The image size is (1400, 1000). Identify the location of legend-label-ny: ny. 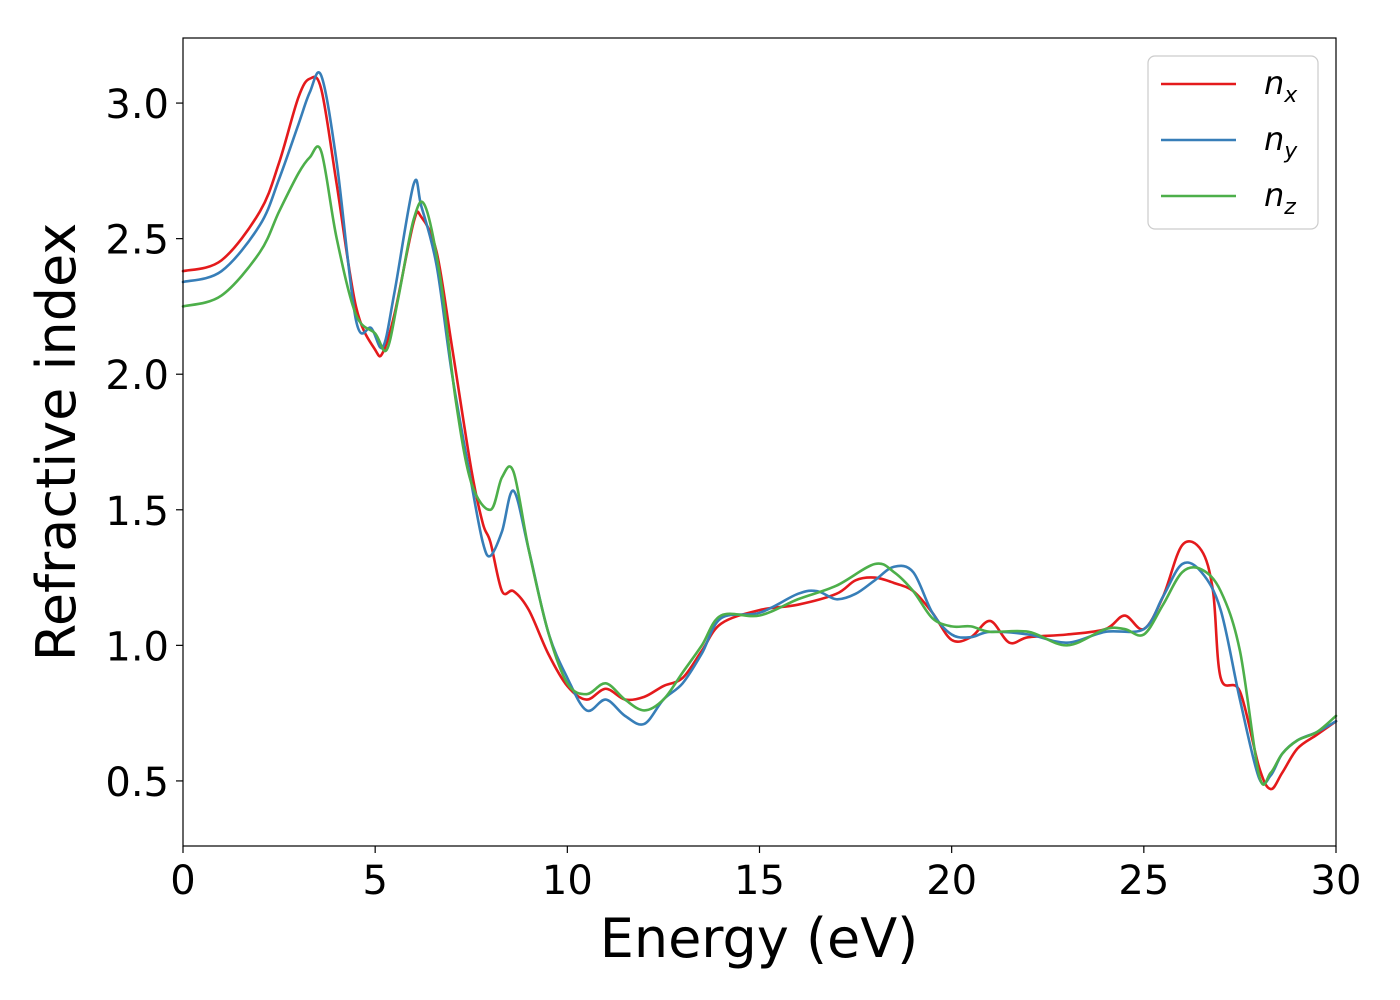
(1281, 142).